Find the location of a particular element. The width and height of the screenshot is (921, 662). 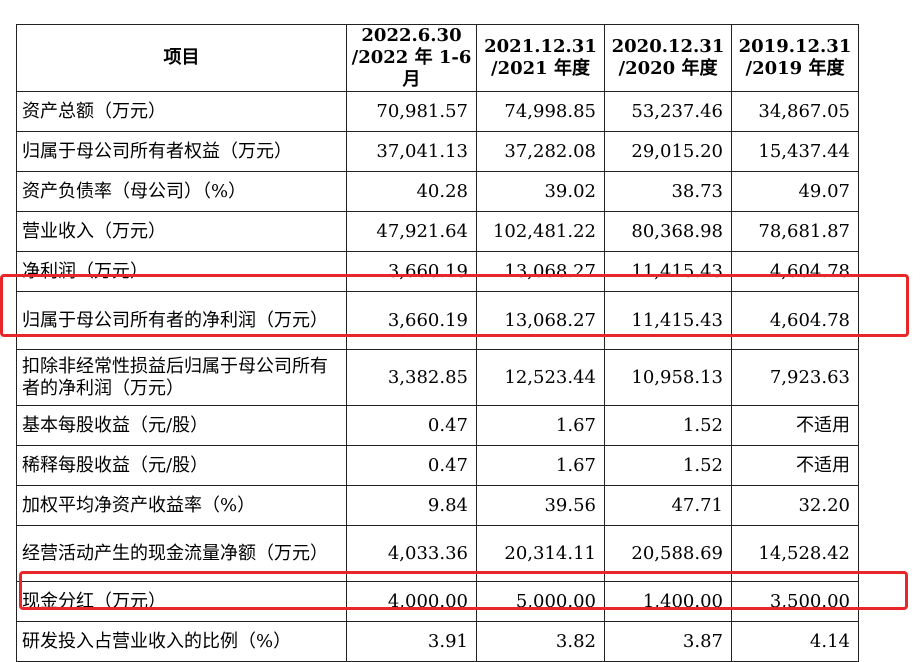

row-value: 12,523.44 is located at coordinates (540, 377).